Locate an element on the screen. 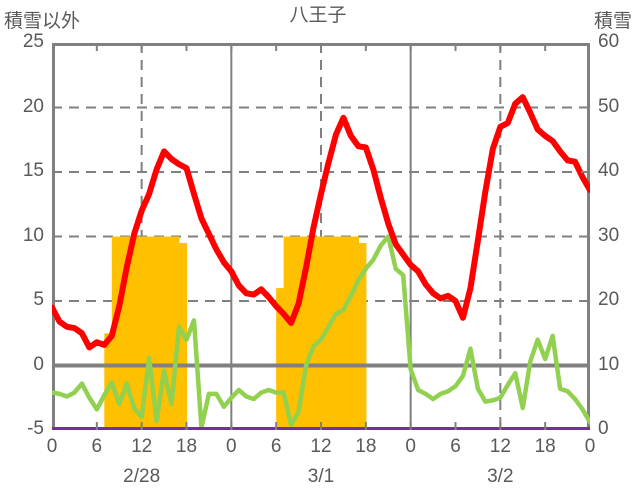 The image size is (636, 501). right-axis-unit-label: 積雪 is located at coordinates (612, 21).